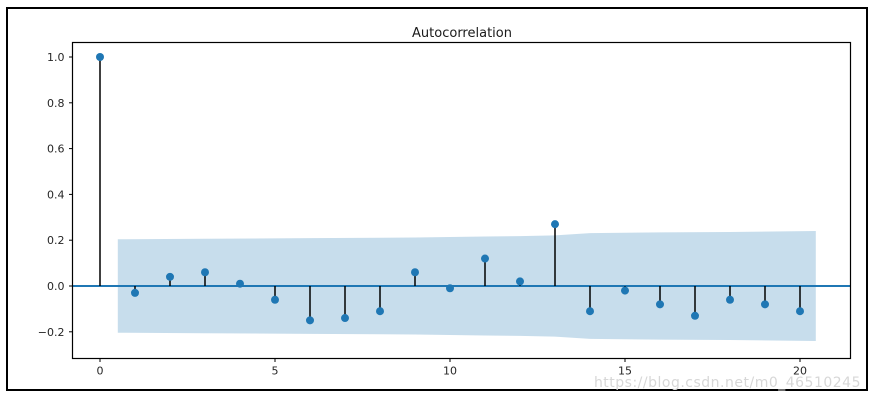 The image size is (875, 402). I want to click on x-tick-label-5: 5, so click(275, 371).